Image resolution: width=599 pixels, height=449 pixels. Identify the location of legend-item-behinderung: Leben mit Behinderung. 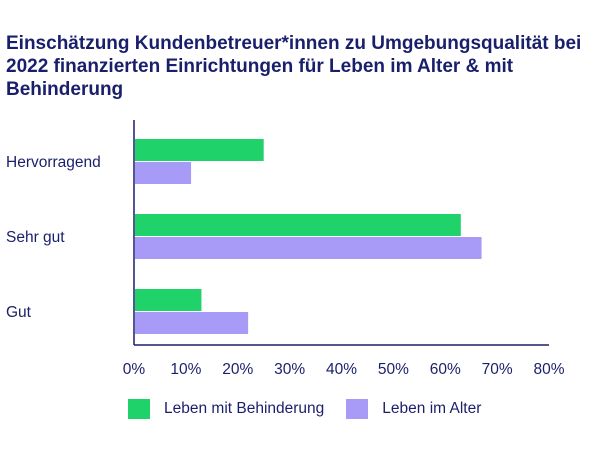
(226, 409).